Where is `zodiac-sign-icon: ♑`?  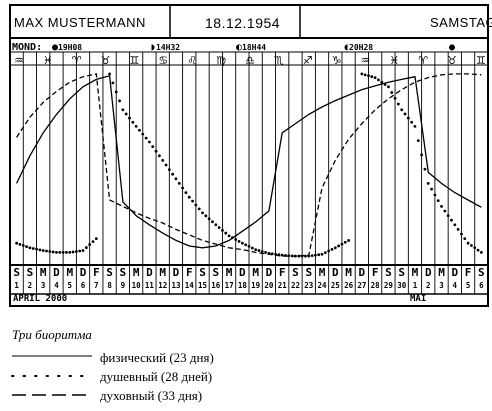 zodiac-sign-icon: ♑ is located at coordinates (336, 60).